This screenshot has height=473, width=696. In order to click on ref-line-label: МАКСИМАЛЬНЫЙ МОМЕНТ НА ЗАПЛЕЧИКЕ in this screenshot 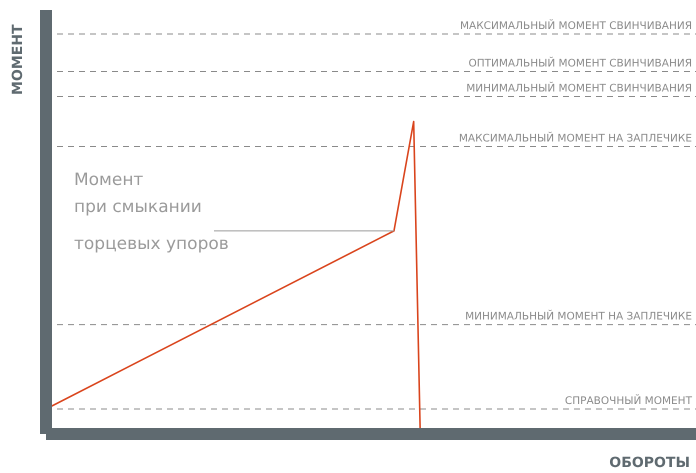, I will do `click(575, 138)`.